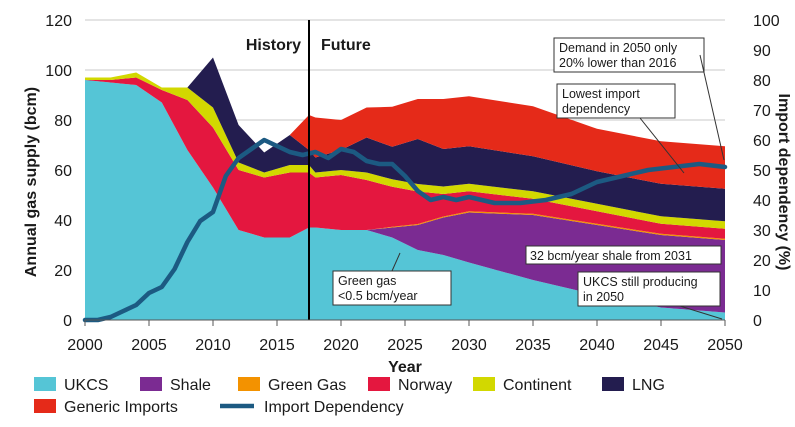 This screenshot has height=427, width=795. I want to click on y2-tick-label: 30, so click(762, 231).